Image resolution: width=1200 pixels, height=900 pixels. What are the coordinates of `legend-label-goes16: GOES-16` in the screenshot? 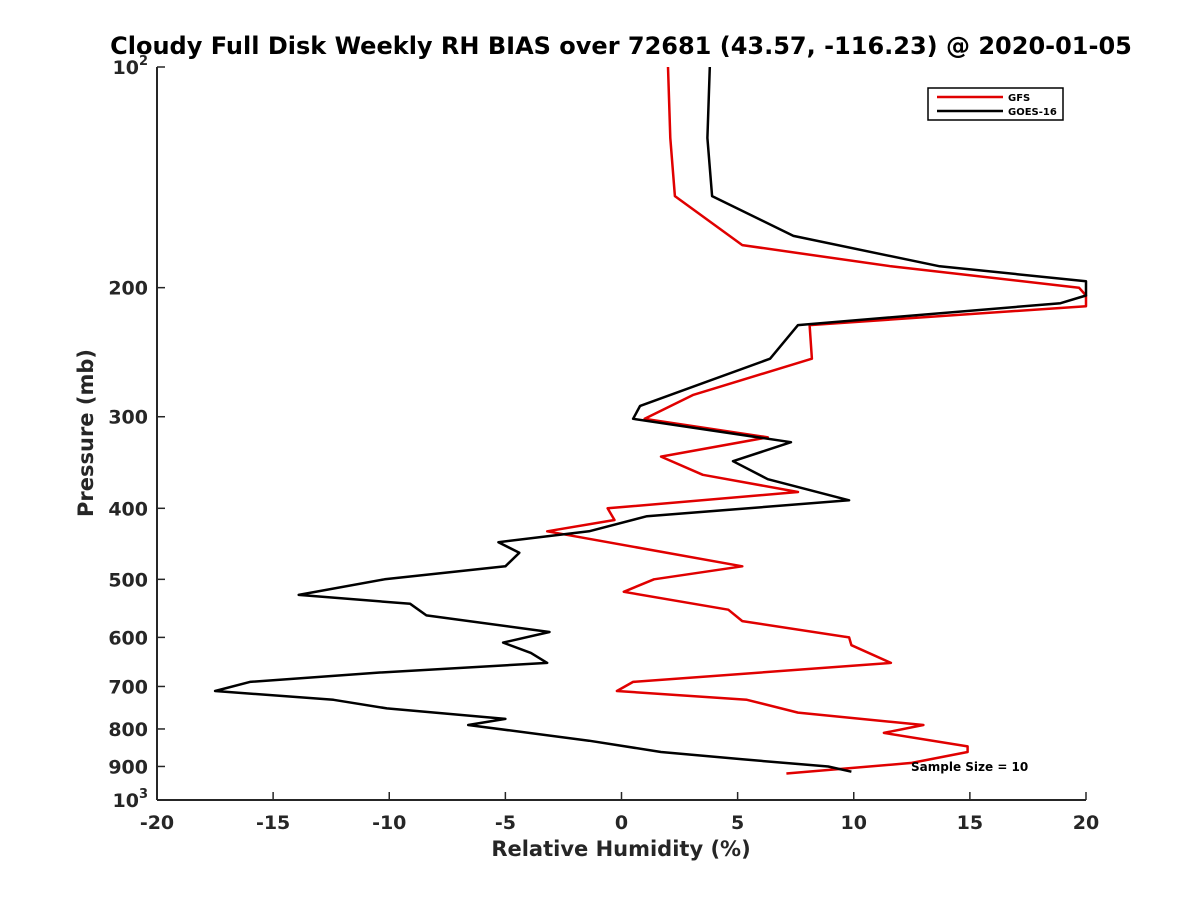 It's located at (1032, 112).